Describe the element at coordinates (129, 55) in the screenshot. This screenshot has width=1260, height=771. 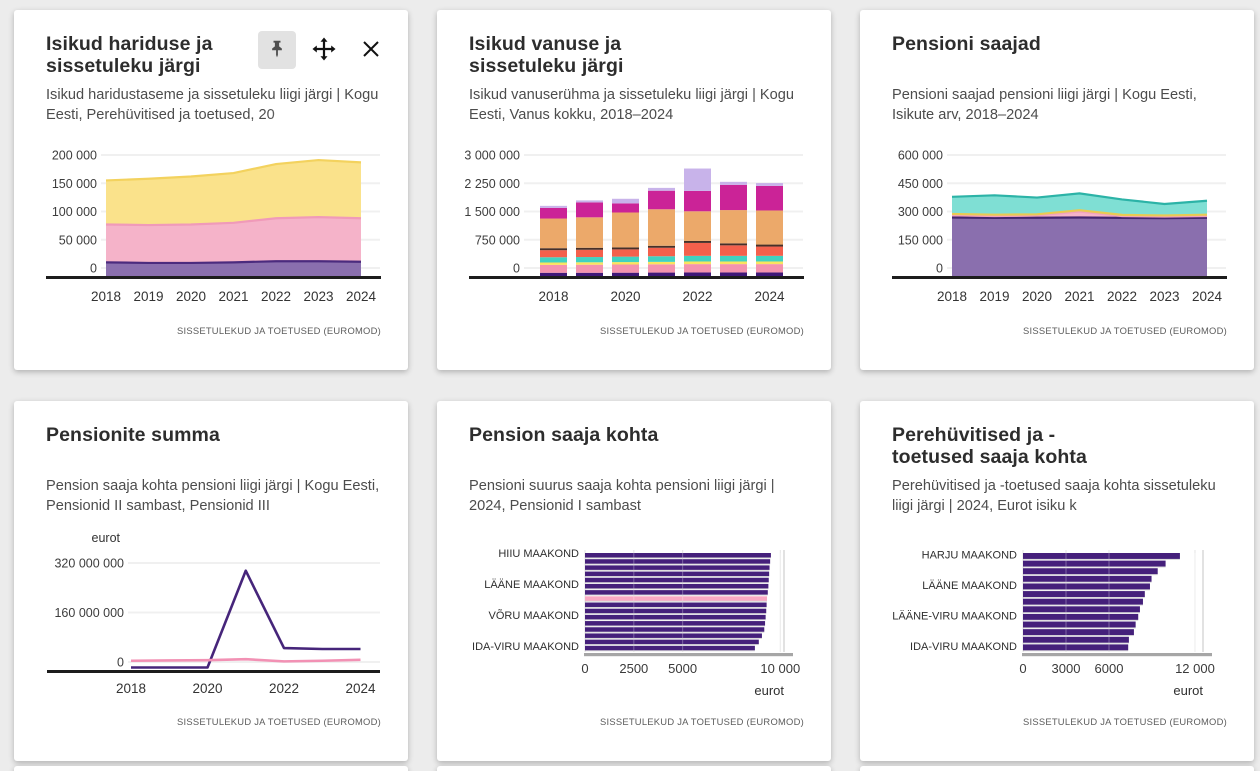
I see `card-title: Isikud hariduse ja sissetuleku järgi` at that location.